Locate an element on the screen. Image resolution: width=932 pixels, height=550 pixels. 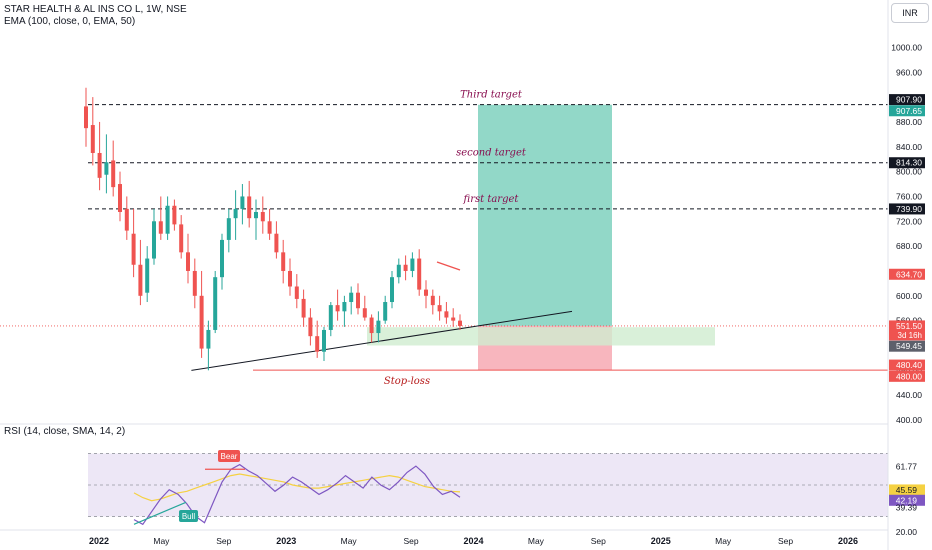
red-marker-line is located at coordinates (448, 266).